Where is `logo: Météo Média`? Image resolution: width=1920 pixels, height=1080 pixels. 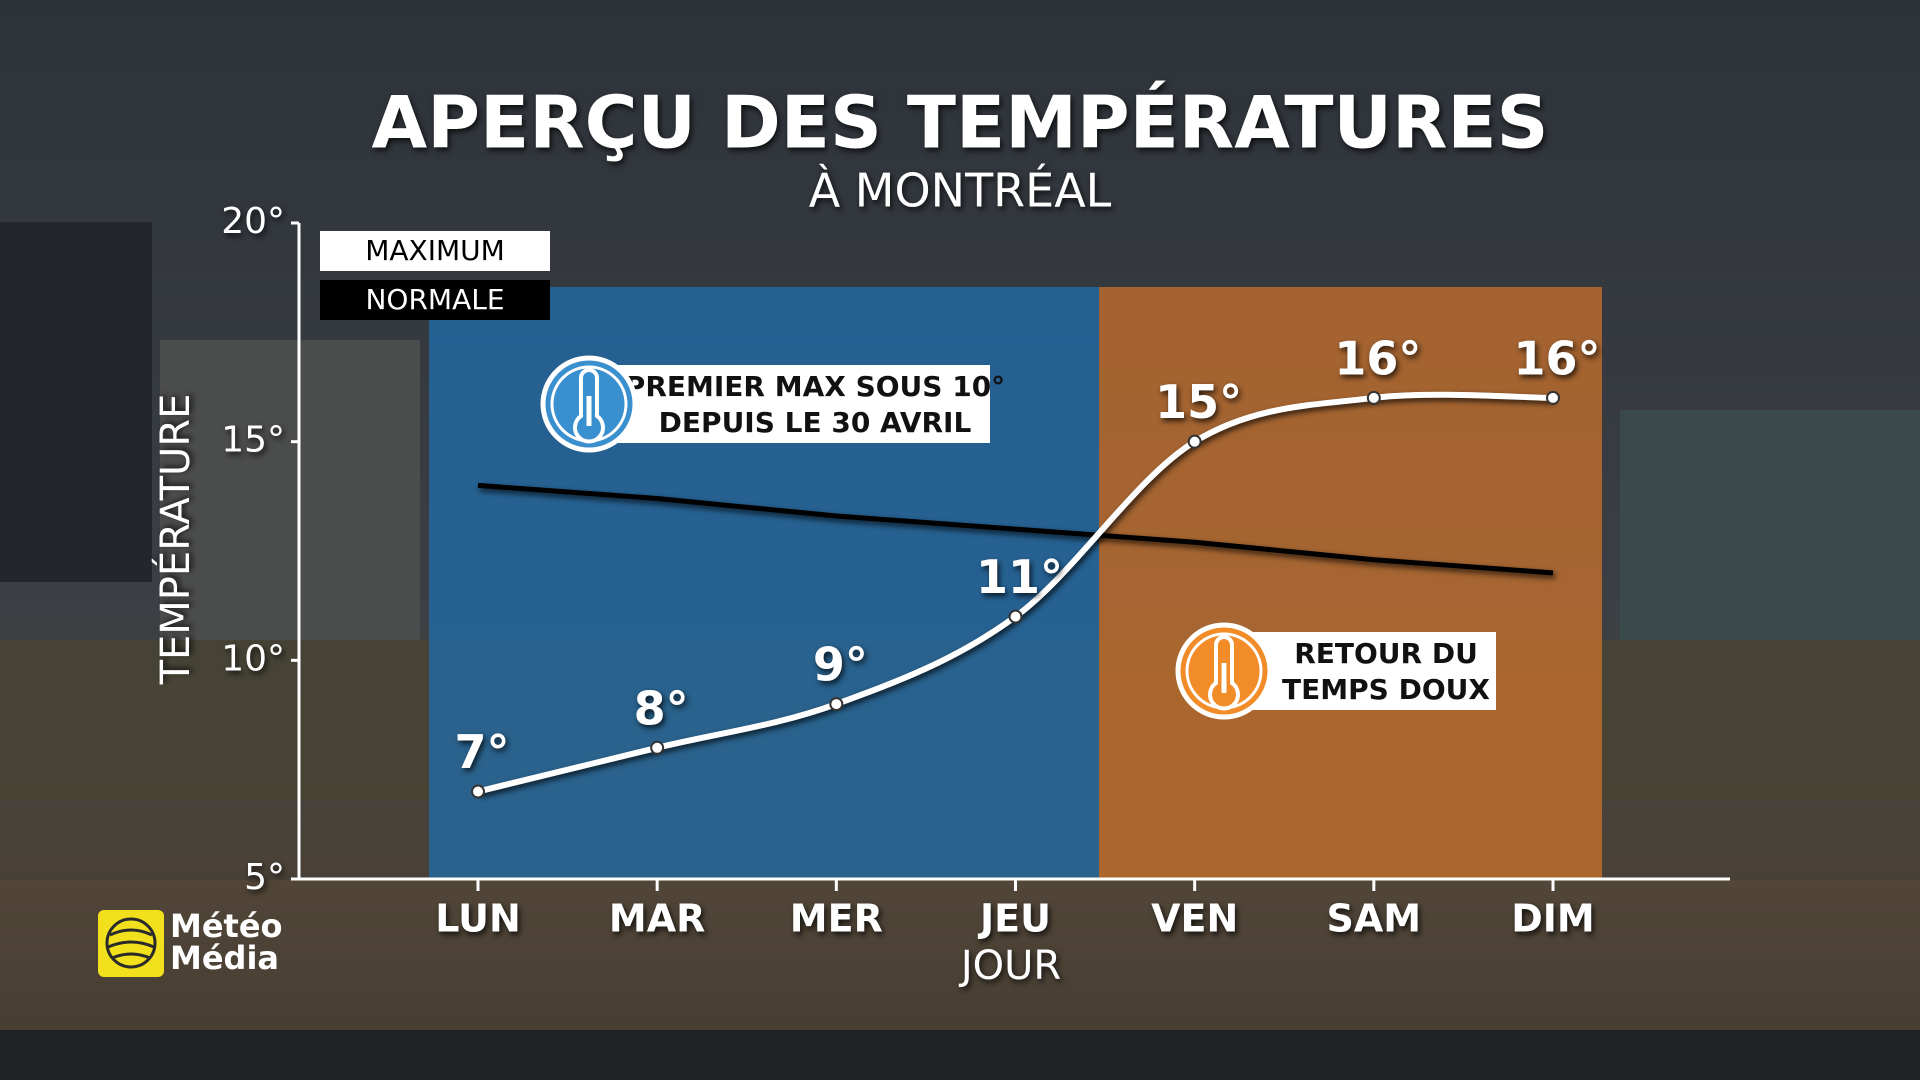
logo: Météo Média is located at coordinates (190, 942).